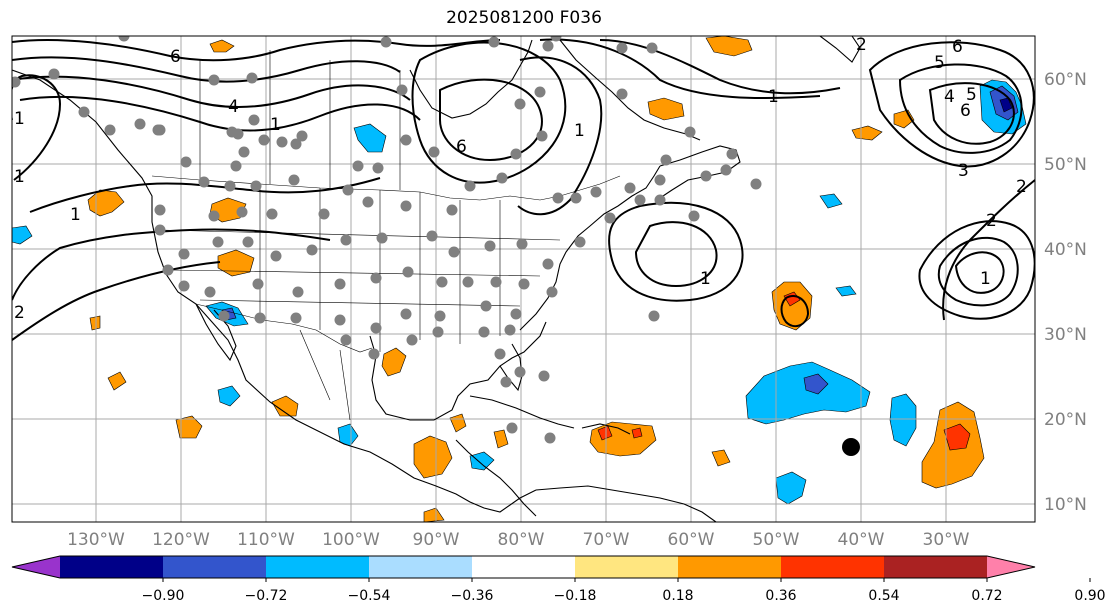 The image size is (1105, 615). Describe the element at coordinates (522, 412) in the screenshot. I see `cuba` at that location.